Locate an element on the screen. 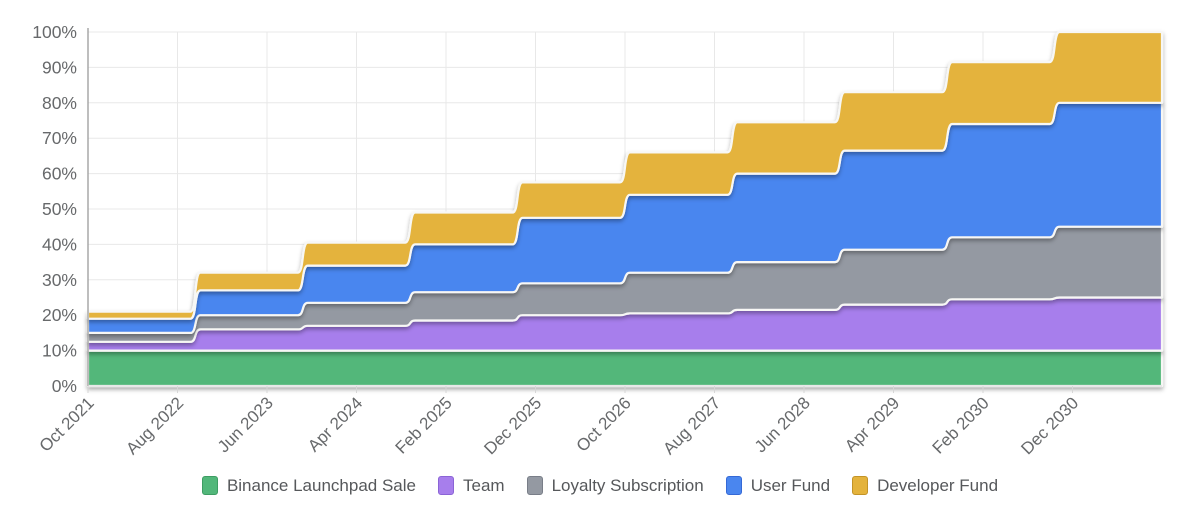  legend-item-binance-launchpad-sale: Binance Launchpad Sale is located at coordinates (308, 485).